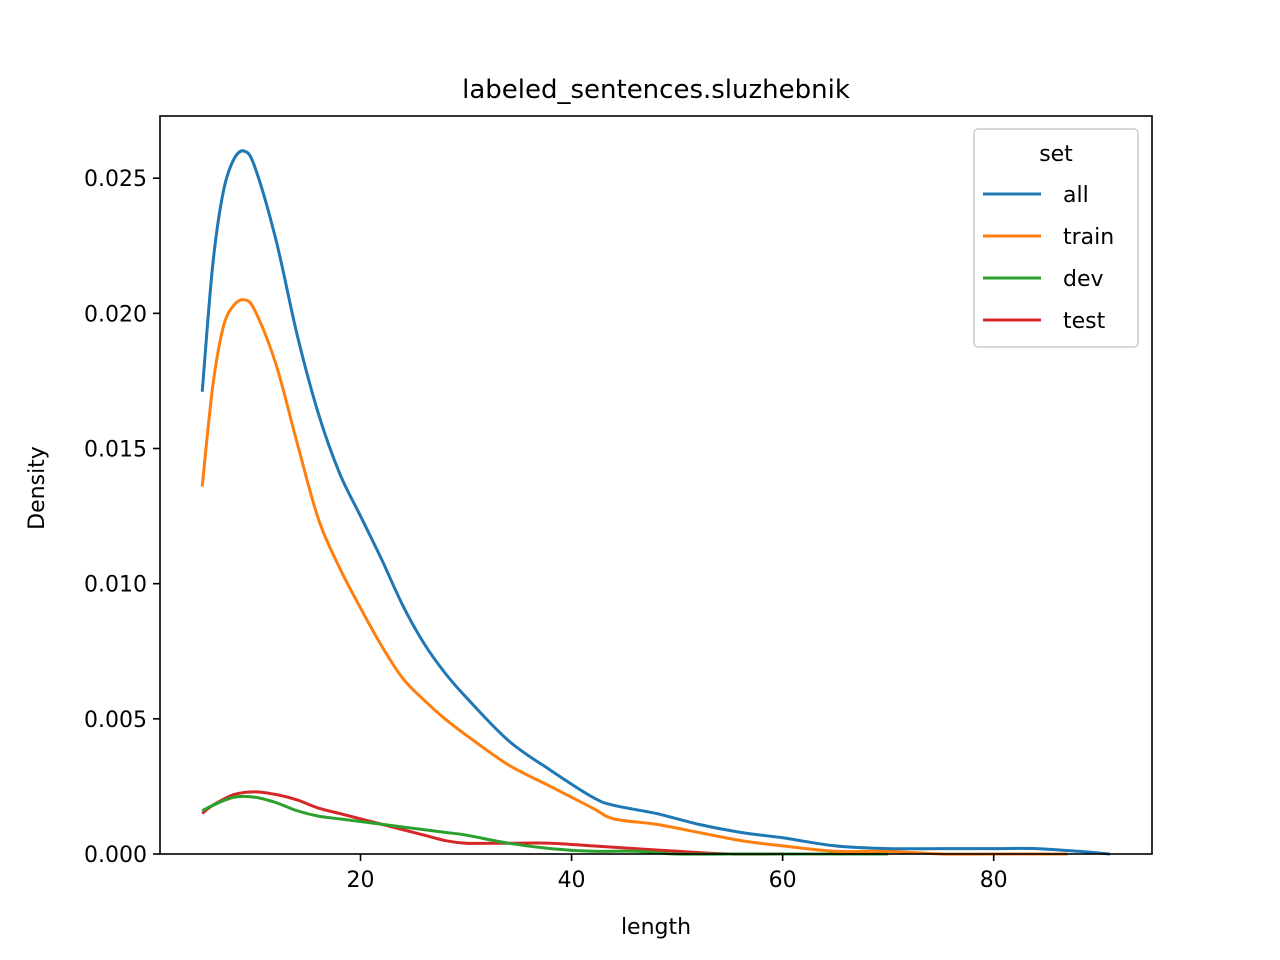  I want to click on legend-label-dev: dev, so click(1083, 279).